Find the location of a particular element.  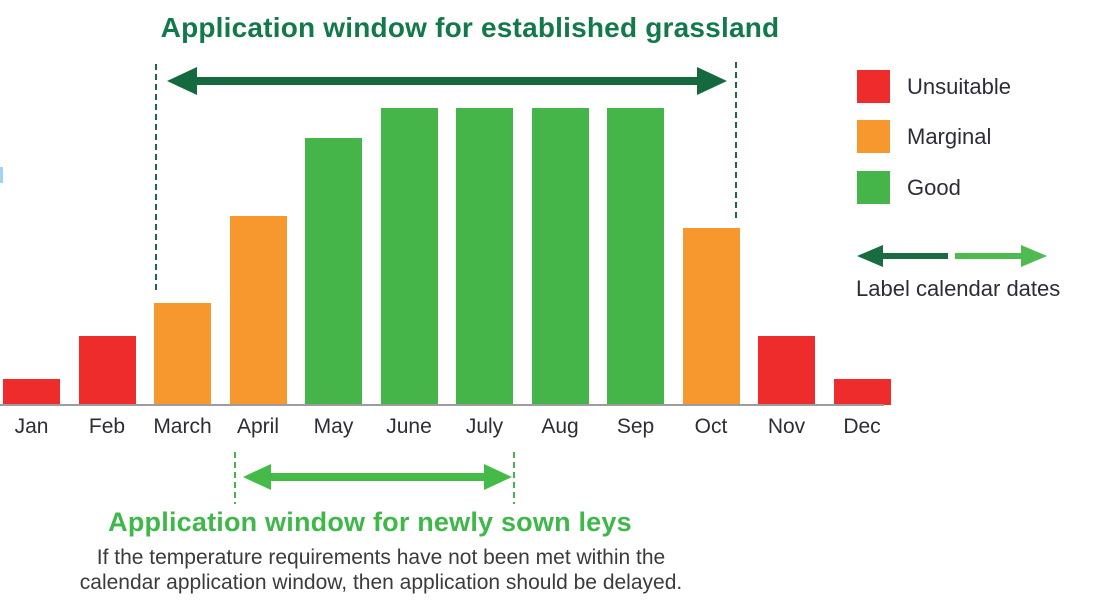

month-label-jan: Jan is located at coordinates (31, 426).